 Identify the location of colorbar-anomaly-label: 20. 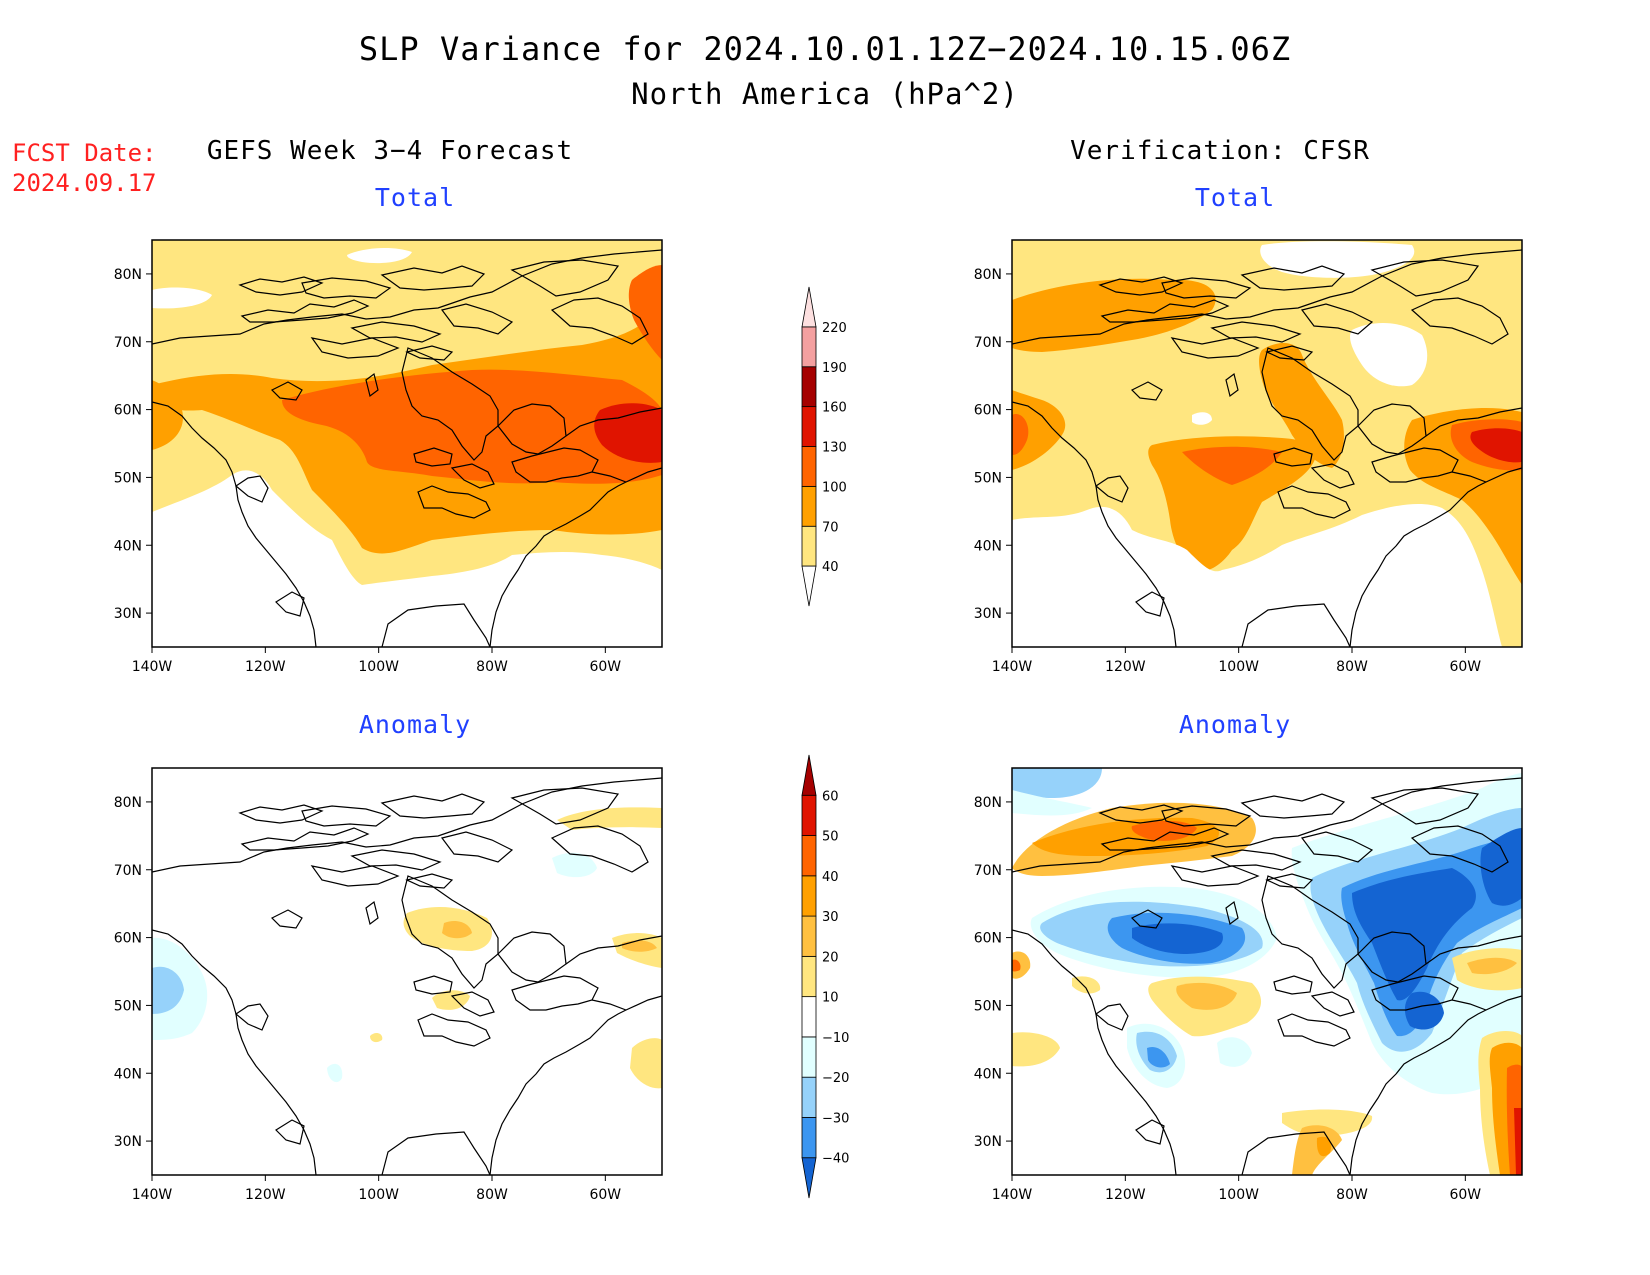
(830, 957).